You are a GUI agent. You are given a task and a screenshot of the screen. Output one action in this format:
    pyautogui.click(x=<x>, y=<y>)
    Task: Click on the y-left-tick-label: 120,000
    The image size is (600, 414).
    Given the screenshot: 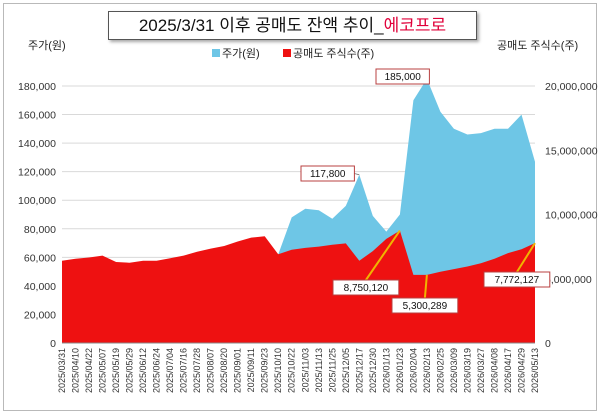 What is the action you would take?
    pyautogui.click(x=37, y=173)
    